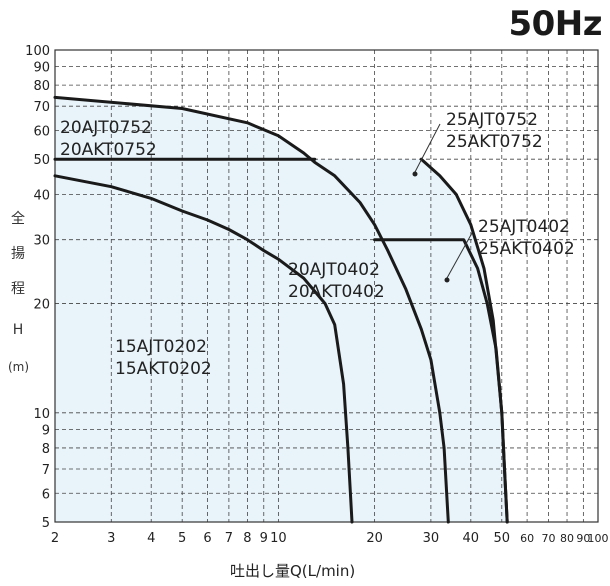  What do you see at coordinates (18, 219) in the screenshot?
I see `y-axis-label-char-1: 全` at bounding box center [18, 219].